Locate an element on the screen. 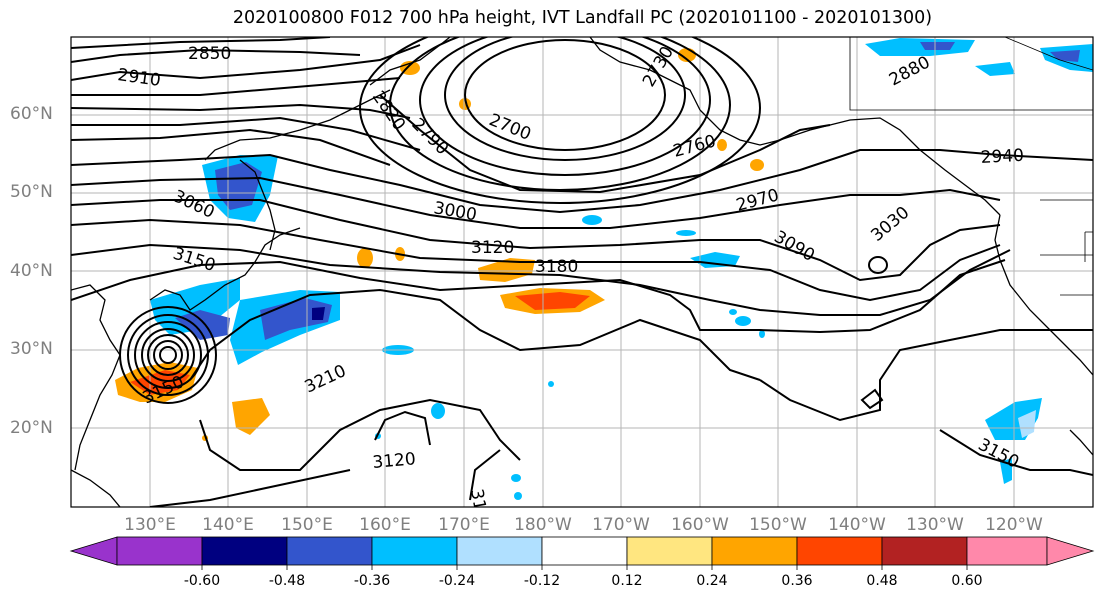  longitude-label: 170°E is located at coordinates (464, 525).